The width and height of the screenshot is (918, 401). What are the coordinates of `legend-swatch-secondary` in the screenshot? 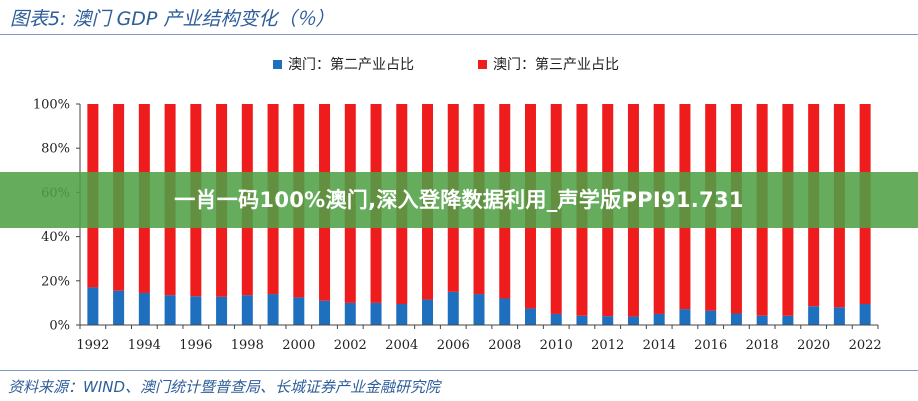 It's located at (277, 64).